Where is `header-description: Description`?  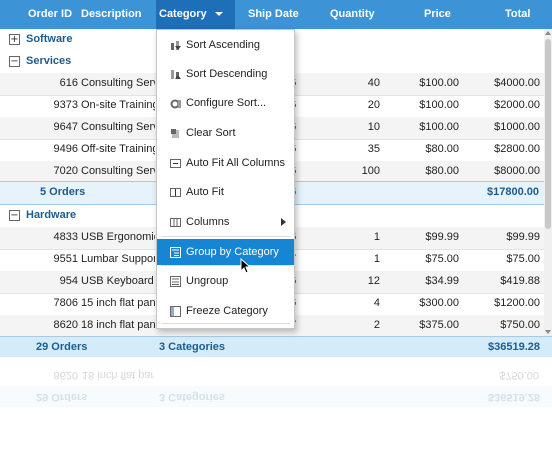
header-description: Description is located at coordinates (111, 14).